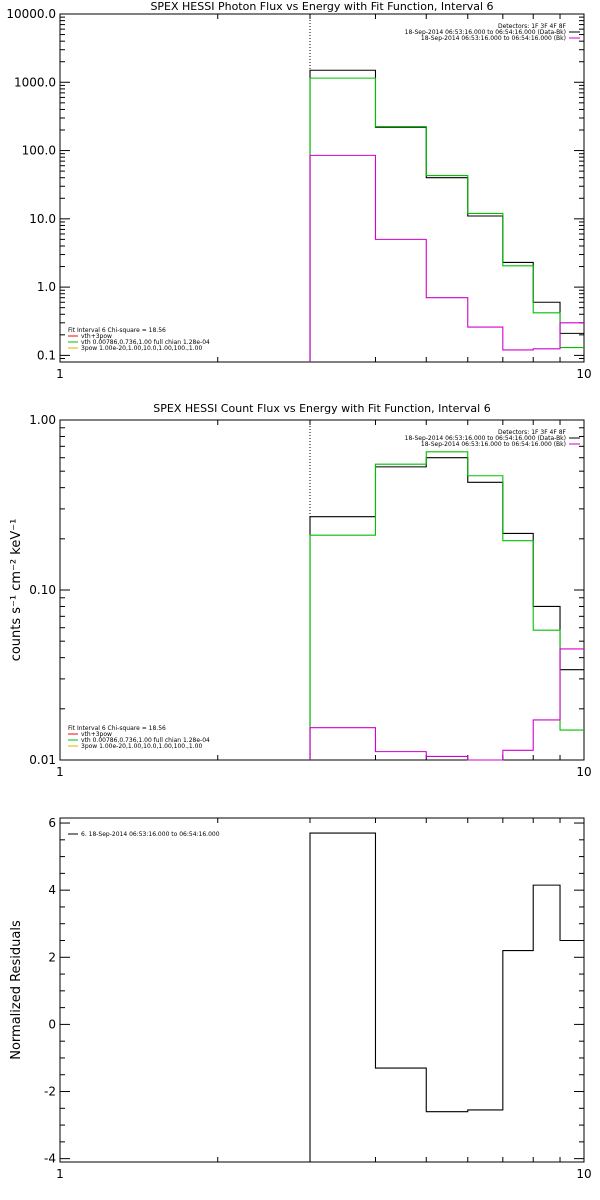 Image resolution: width=600 pixels, height=1200 pixels. Describe the element at coordinates (46, 355) in the screenshot. I see `y-tick-label: 0.1` at that location.